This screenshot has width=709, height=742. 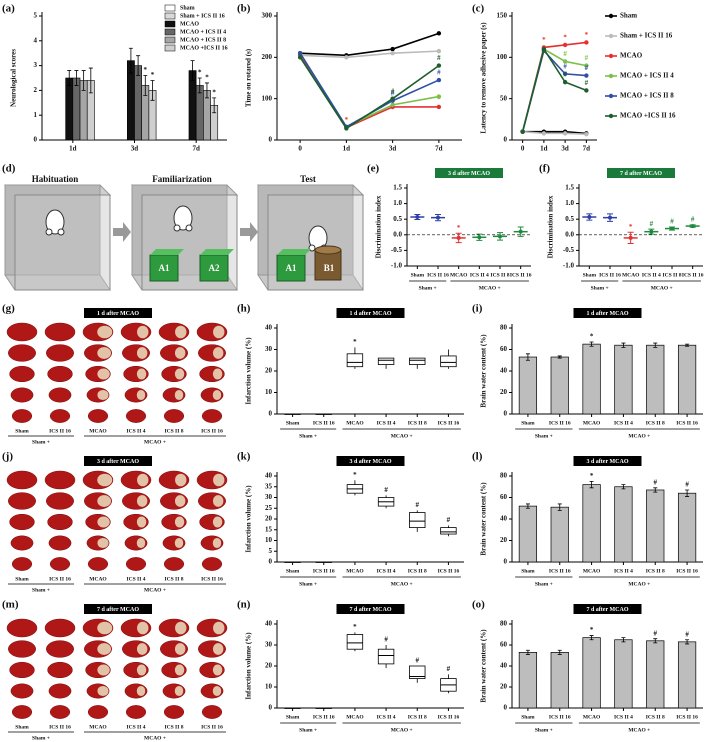 I want to click on y-axis-label: Time on rotarod (s), so click(x=249, y=77).